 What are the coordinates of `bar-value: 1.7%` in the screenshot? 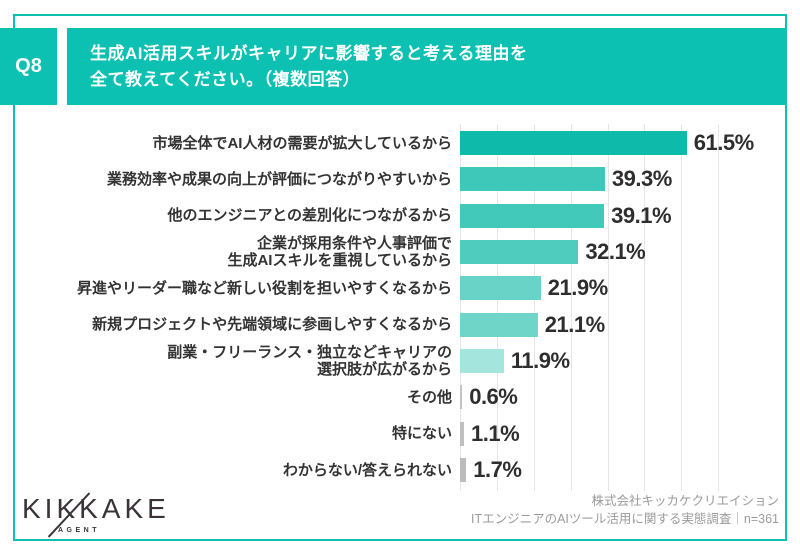 It's located at (497, 470).